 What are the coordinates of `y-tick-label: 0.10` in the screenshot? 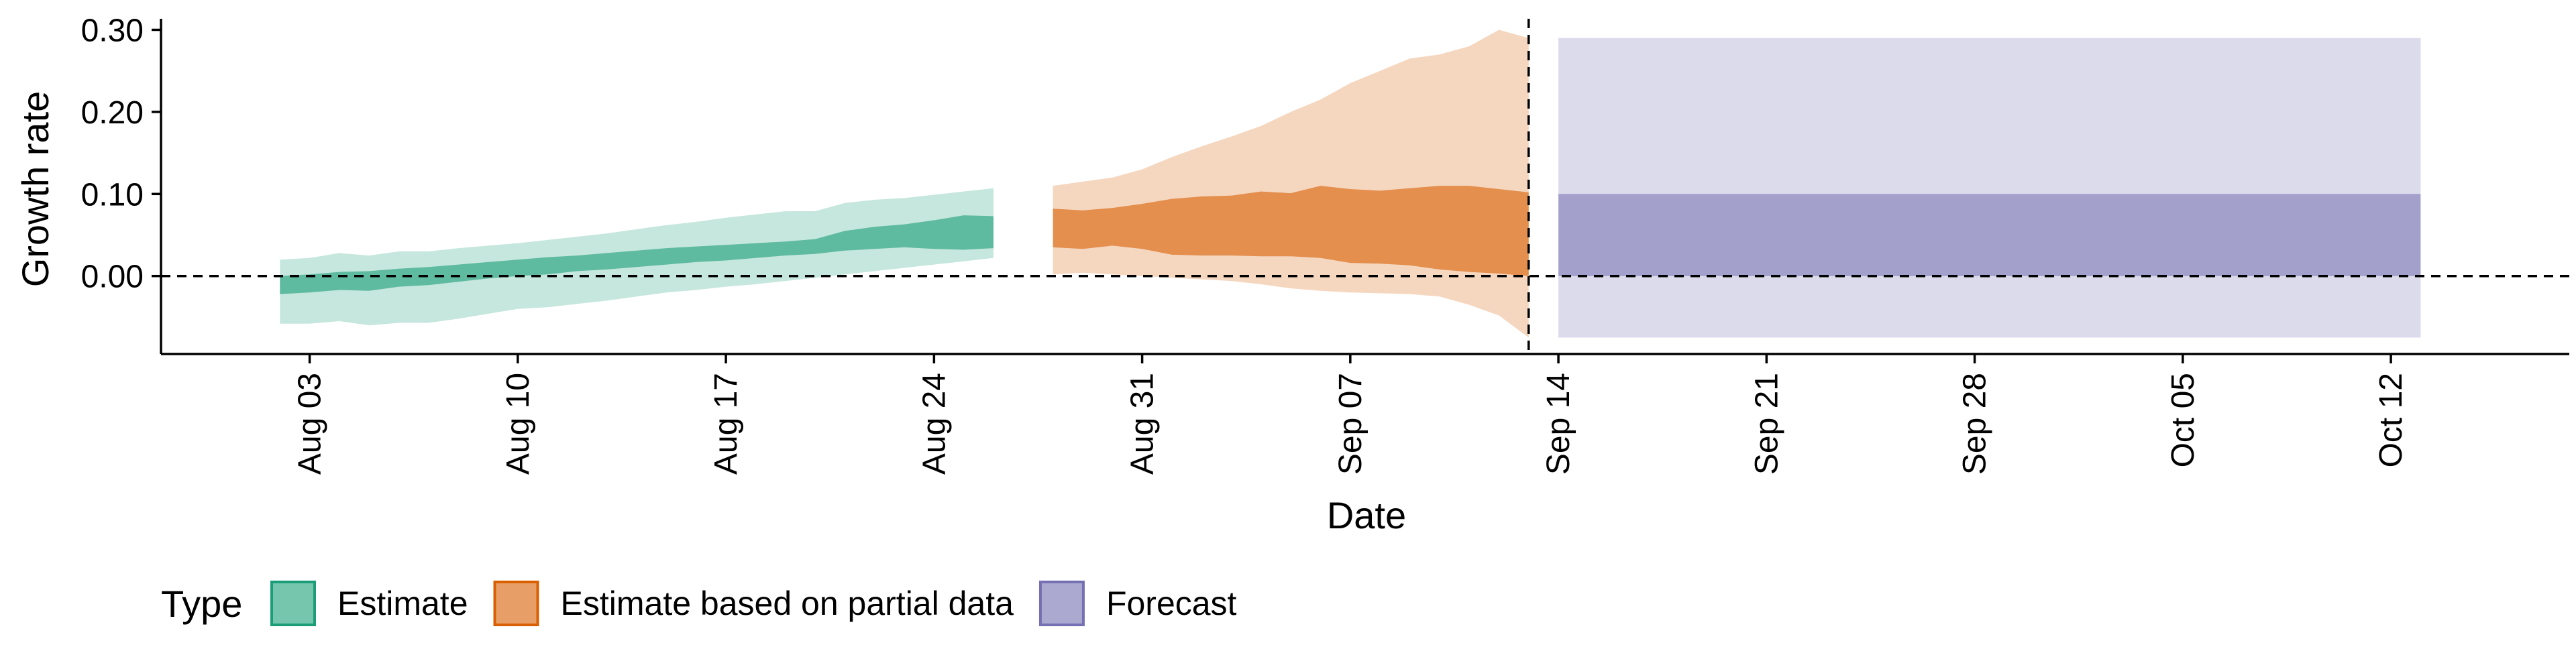 It's located at (112, 195).